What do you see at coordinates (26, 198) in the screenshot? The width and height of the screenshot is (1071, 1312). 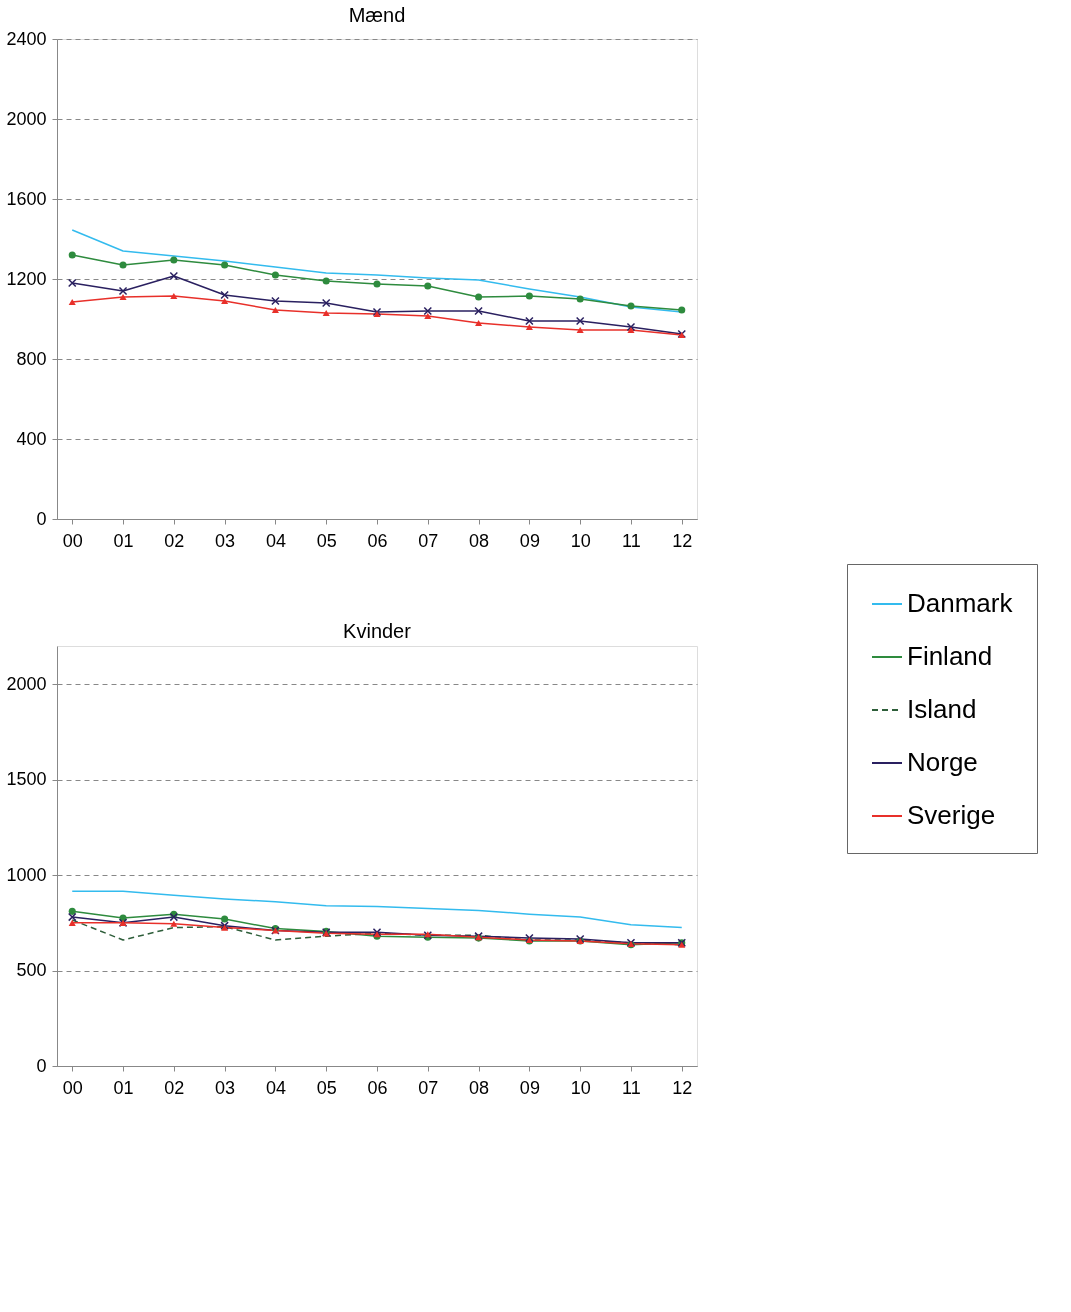 I see `y-tick-label: 1600` at bounding box center [26, 198].